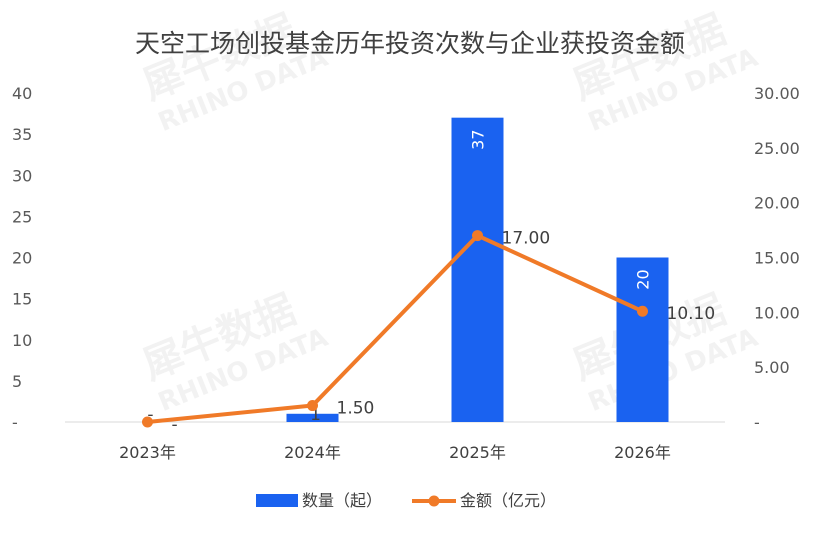 The height and width of the screenshot is (539, 820). I want to click on y-left-tick-label: 25, so click(22, 216).